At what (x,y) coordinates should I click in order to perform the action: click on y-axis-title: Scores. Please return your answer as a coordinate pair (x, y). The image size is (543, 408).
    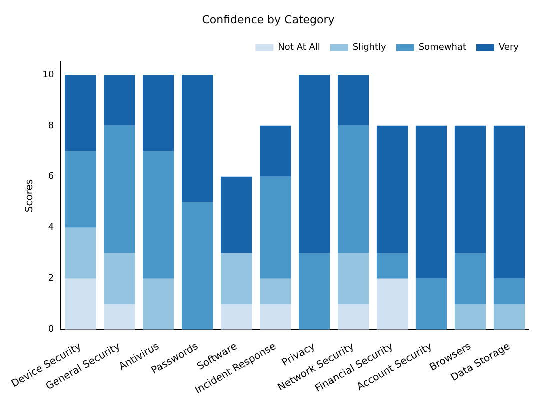
    Looking at the image, I should click on (30, 196).